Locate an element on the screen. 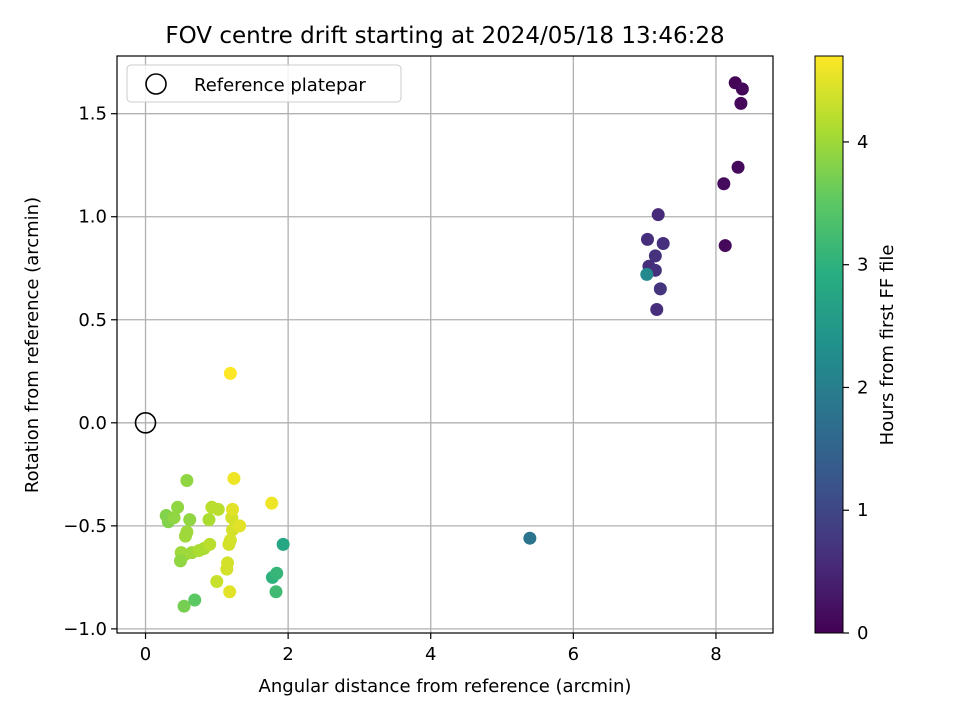  legend-label: Reference platepar is located at coordinates (280, 85).